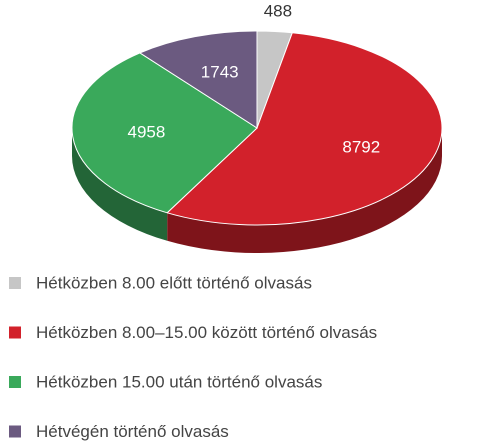 This screenshot has width=500, height=446. What do you see at coordinates (120, 184) in the screenshot?
I see `slice-side` at bounding box center [120, 184].